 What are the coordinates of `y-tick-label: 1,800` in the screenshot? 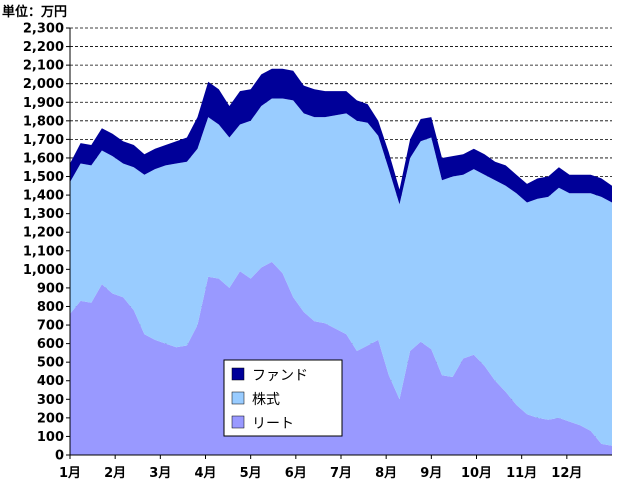 It's located at (43, 121).